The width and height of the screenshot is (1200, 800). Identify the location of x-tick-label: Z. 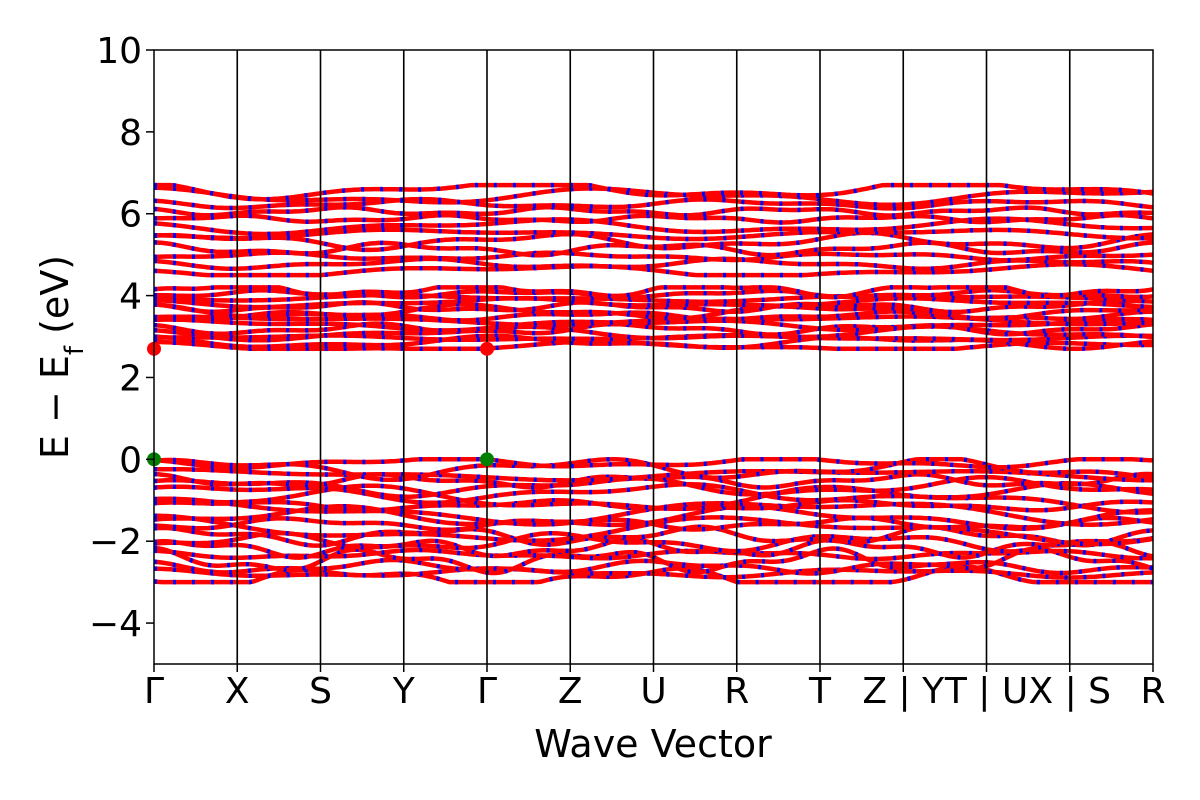
(570, 691).